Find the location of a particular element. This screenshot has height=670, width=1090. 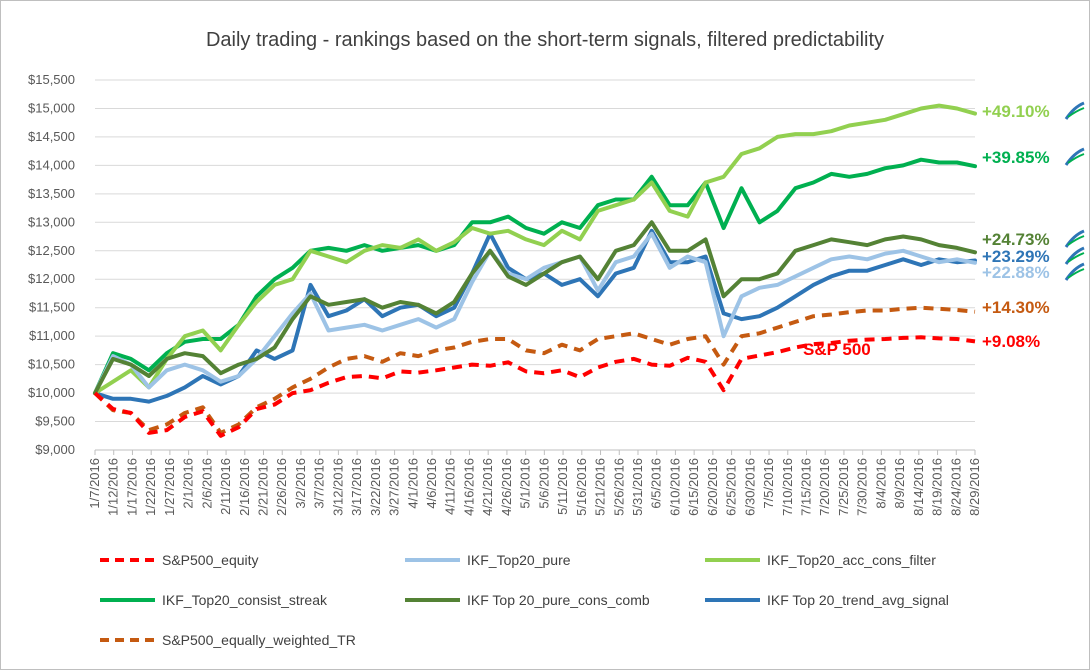

x-tick-label: 7/25/2016 is located at coordinates (843, 487).